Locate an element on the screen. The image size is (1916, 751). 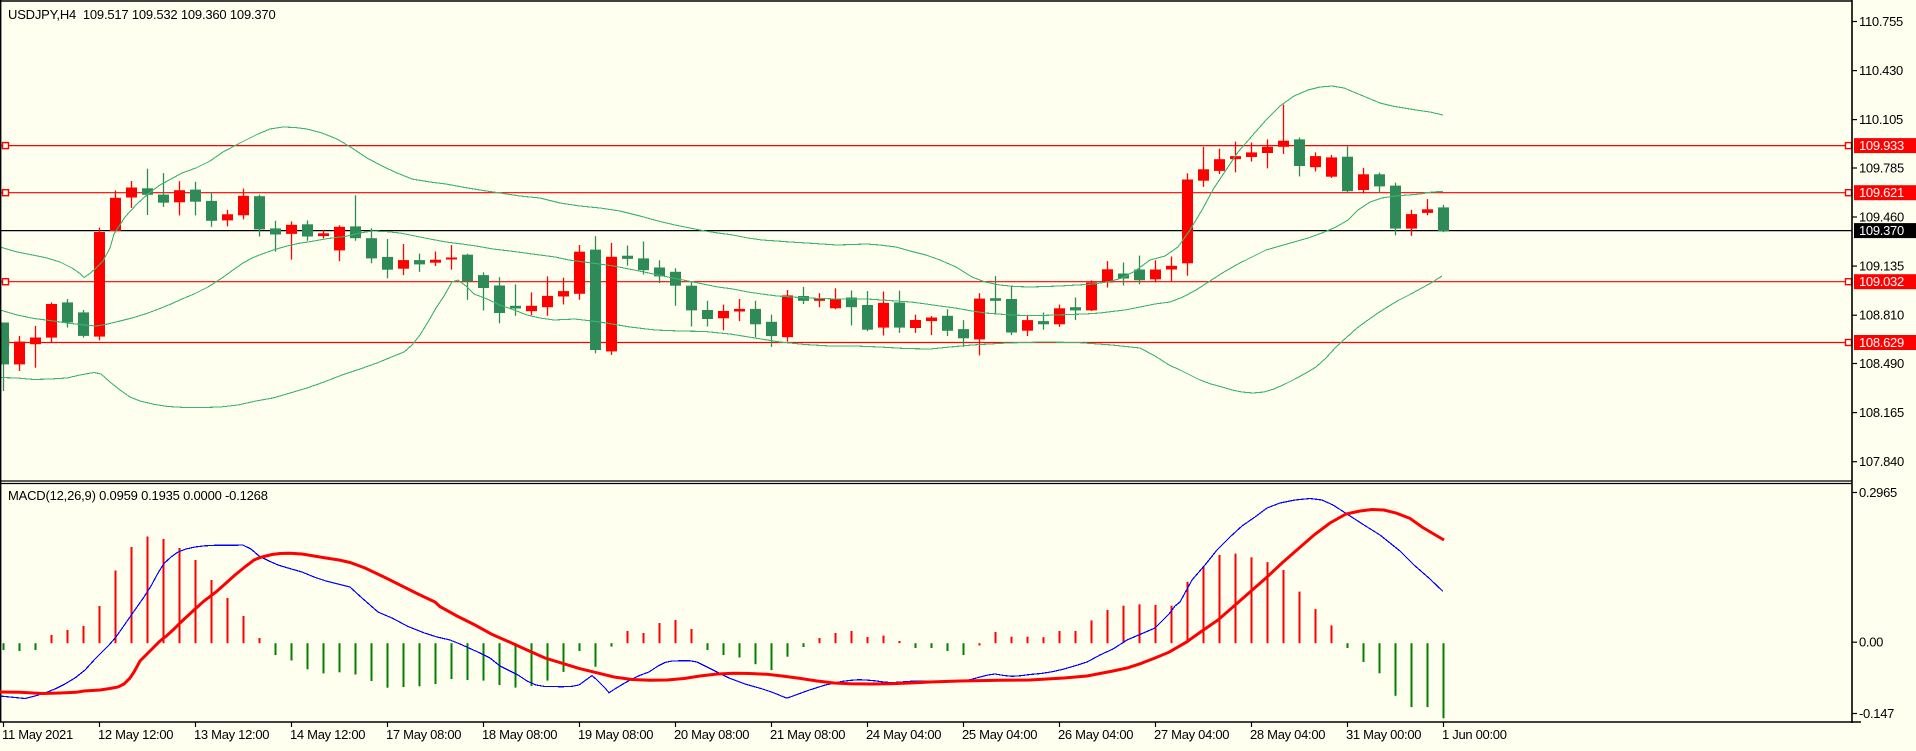
svg-text: 13 May 12:00 is located at coordinates (231, 734).